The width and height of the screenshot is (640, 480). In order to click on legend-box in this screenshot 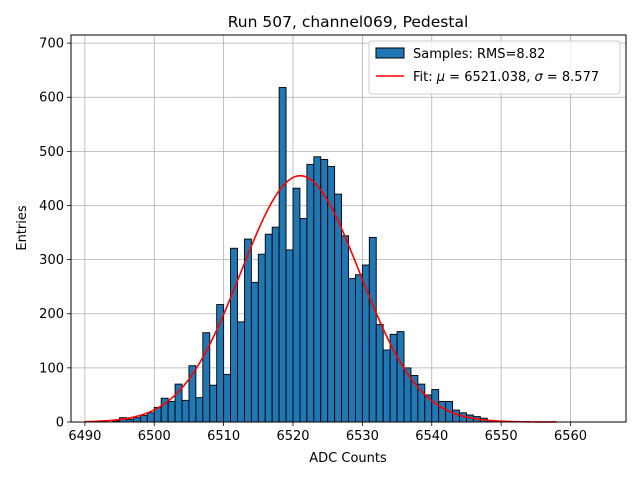, I will do `click(494, 67)`.